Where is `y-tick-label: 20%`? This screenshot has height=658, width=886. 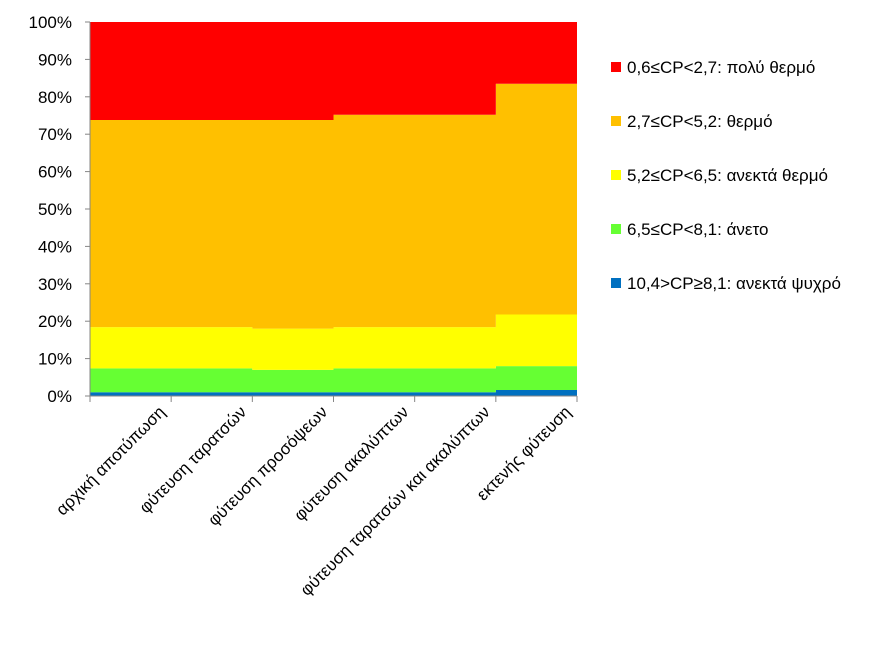
y-tick-label: 20% is located at coordinates (55, 321).